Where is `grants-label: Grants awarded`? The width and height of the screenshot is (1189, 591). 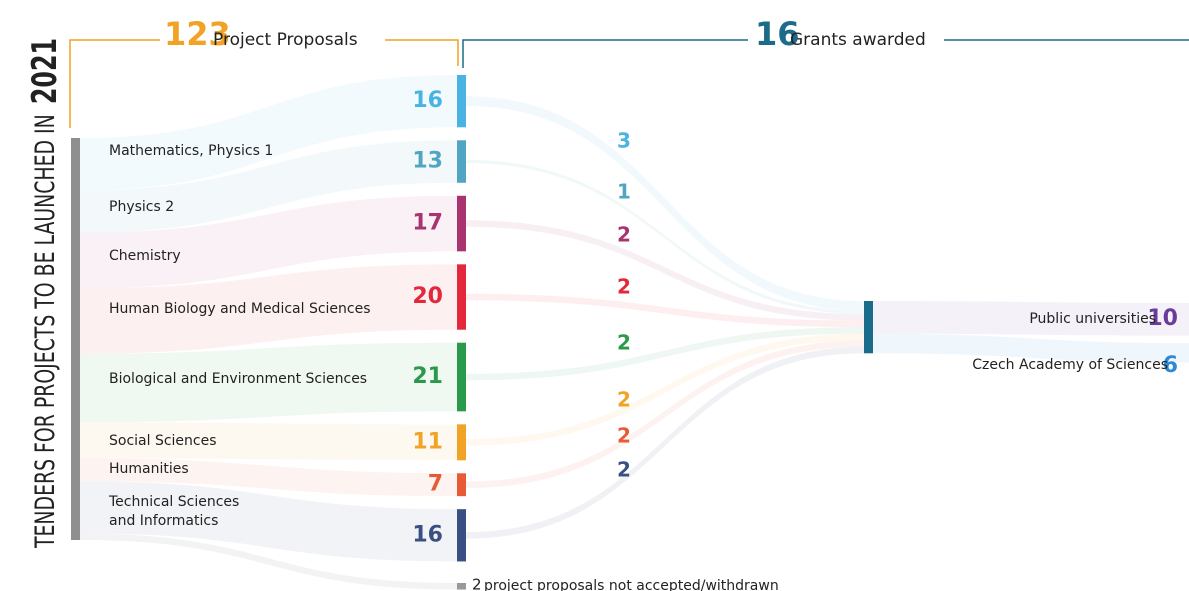 grants-label: Grants awarded is located at coordinates (858, 40).